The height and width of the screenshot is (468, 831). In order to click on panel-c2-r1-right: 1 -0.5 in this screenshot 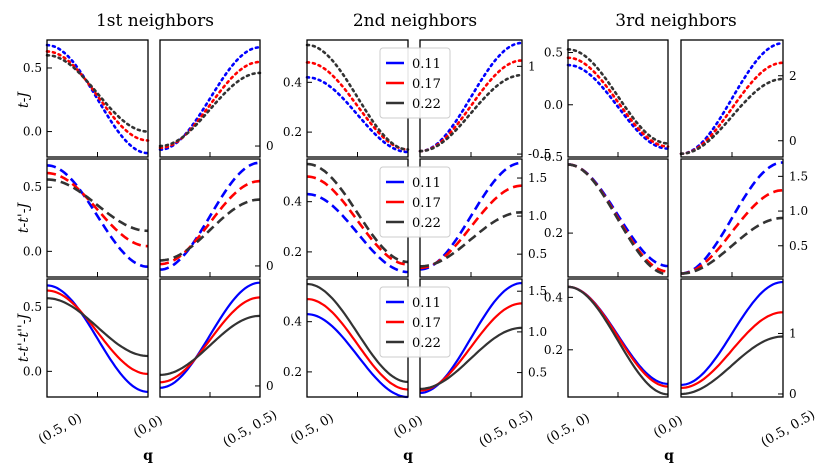, I will do `click(484, 100)`.